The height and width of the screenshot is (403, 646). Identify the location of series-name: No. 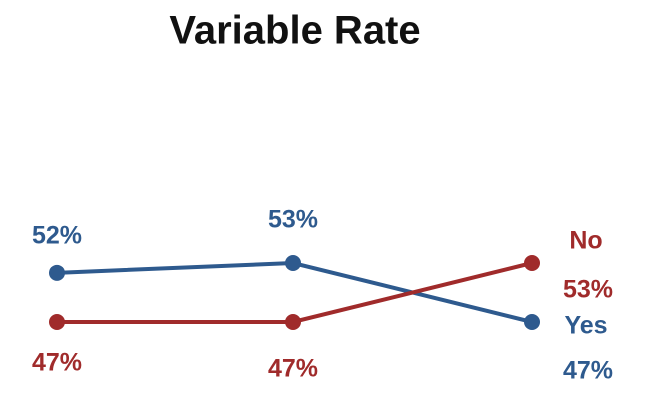
(585, 241).